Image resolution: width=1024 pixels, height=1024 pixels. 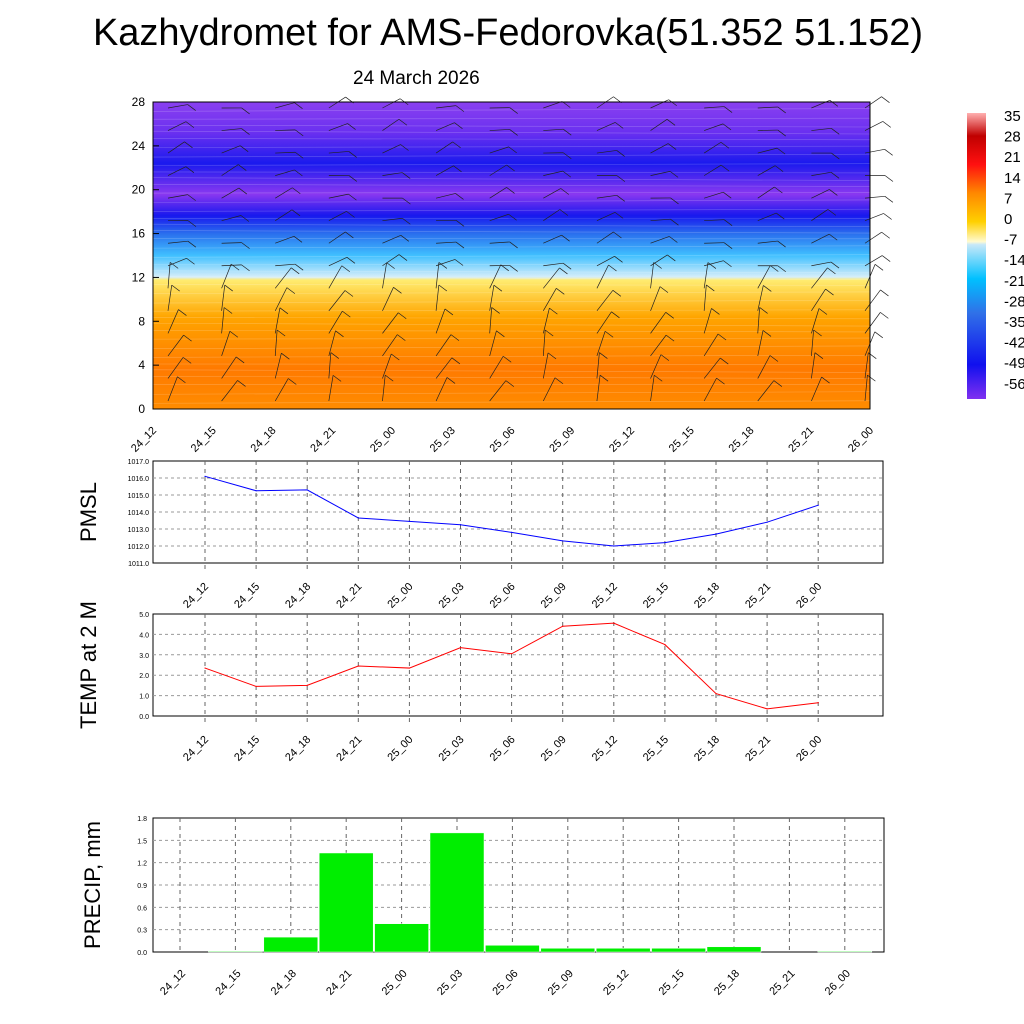 What do you see at coordinates (450, 983) in the screenshot?
I see `x-tick-label: 25_03` at bounding box center [450, 983].